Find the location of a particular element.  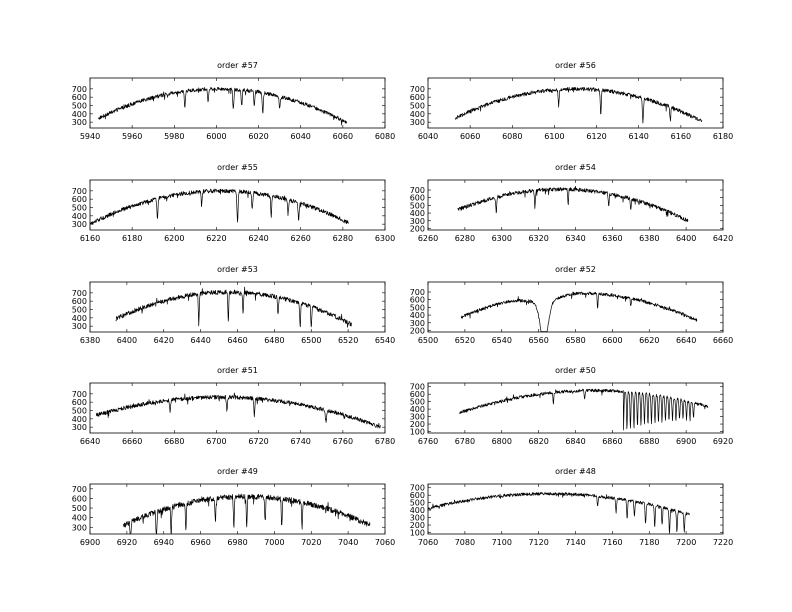

x-tick-label: 6340 is located at coordinates (575, 238).